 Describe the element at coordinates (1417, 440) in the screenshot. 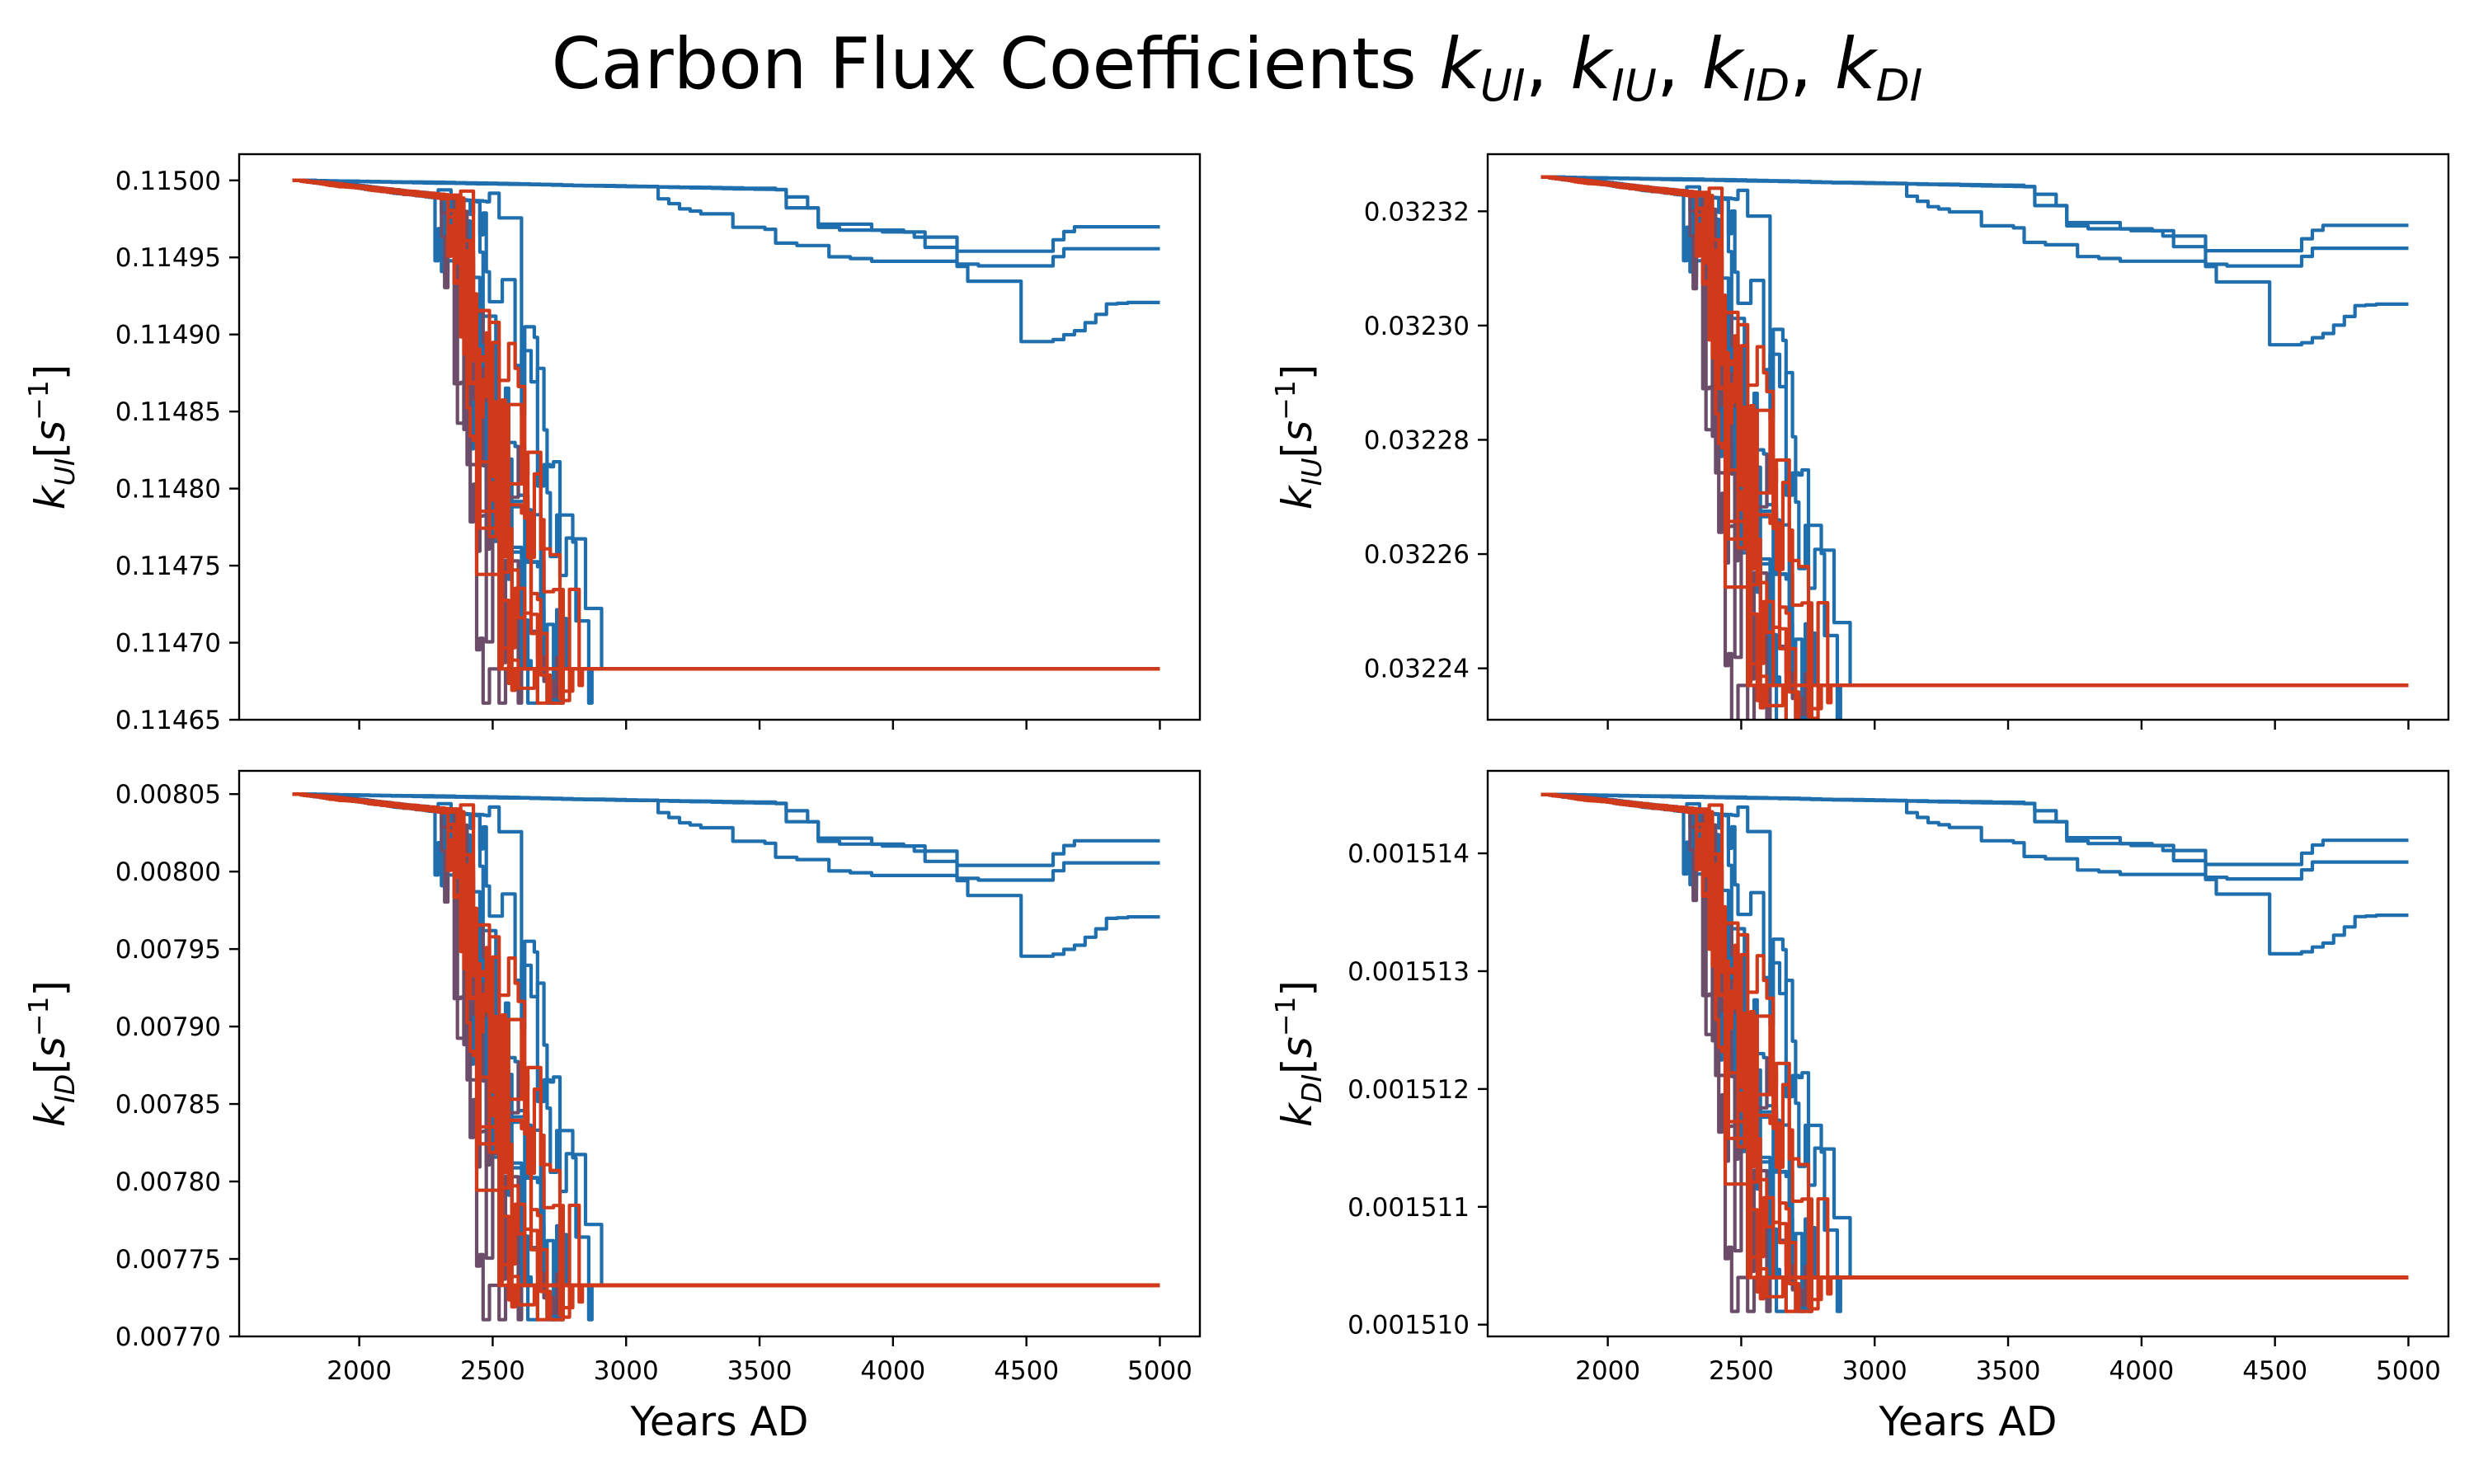

I see `y-tick-label: 0.03228` at that location.